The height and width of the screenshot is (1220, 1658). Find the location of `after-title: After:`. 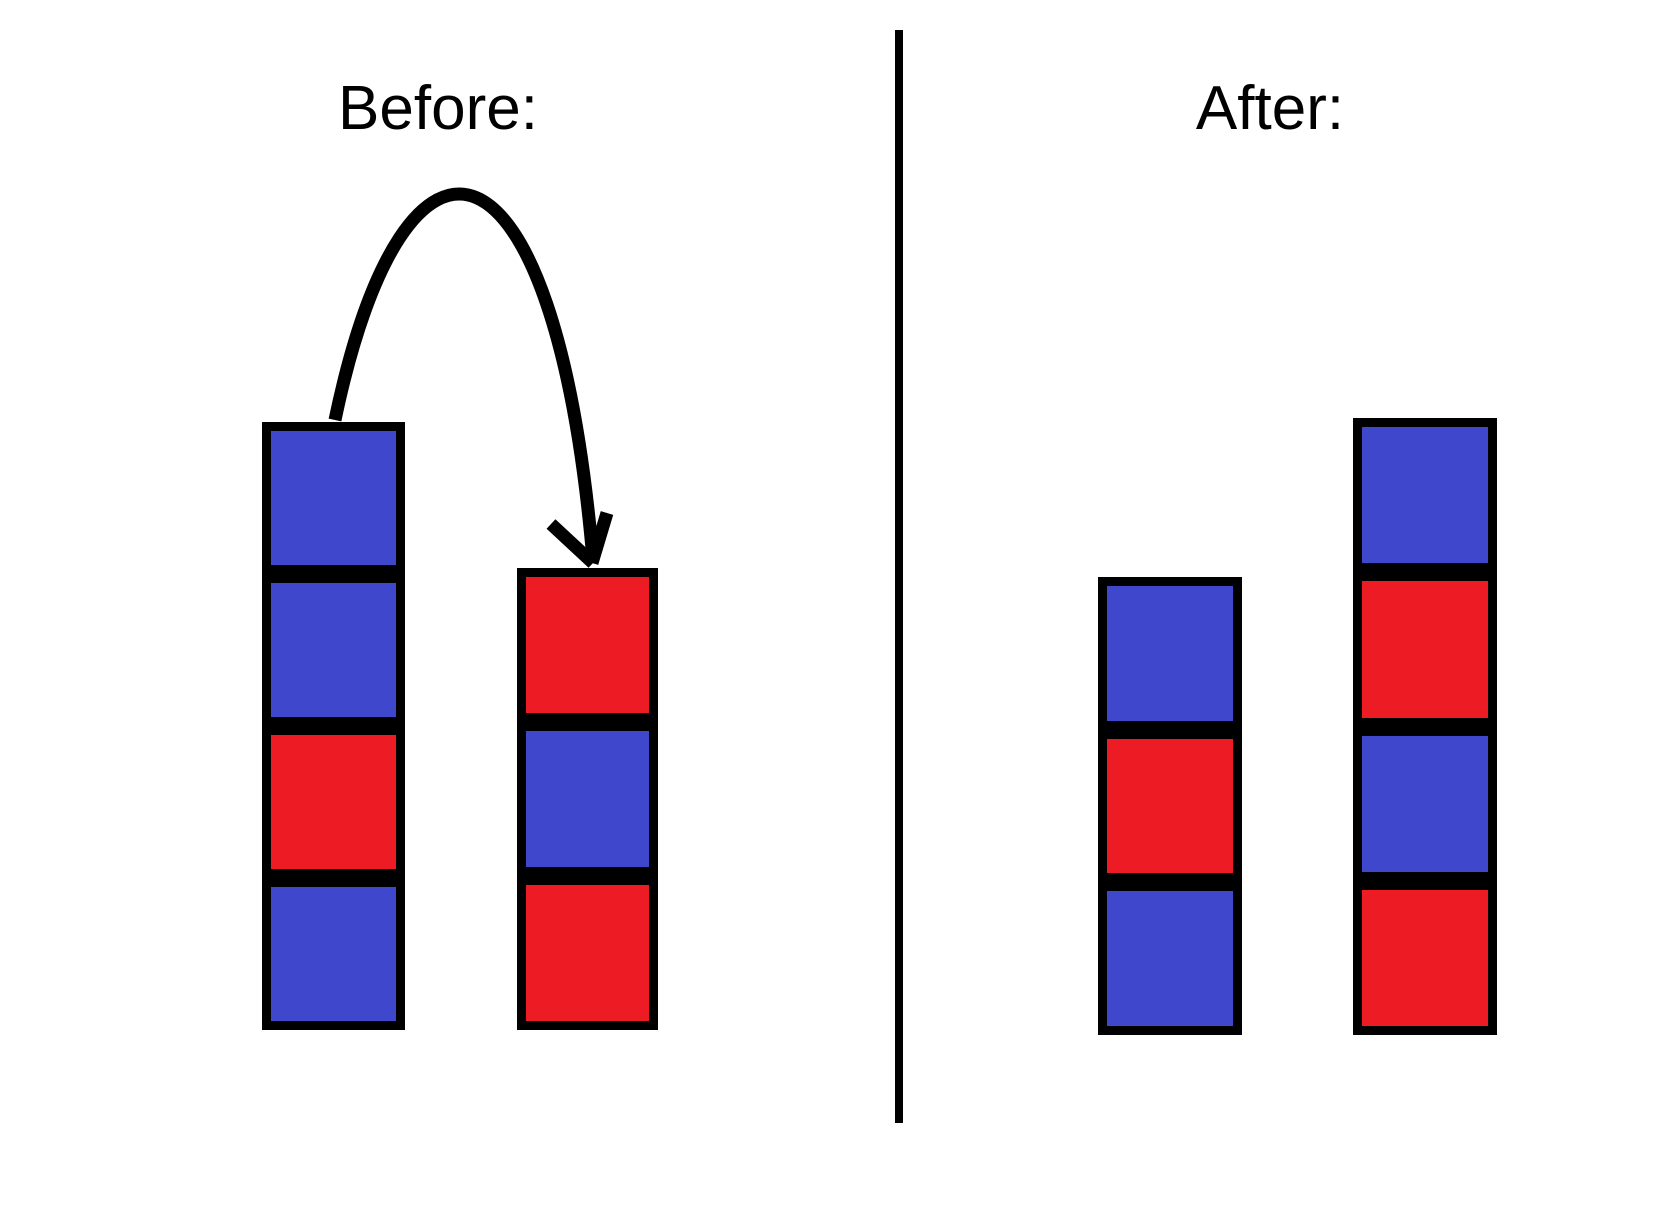

after-title: After: is located at coordinates (1270, 108).